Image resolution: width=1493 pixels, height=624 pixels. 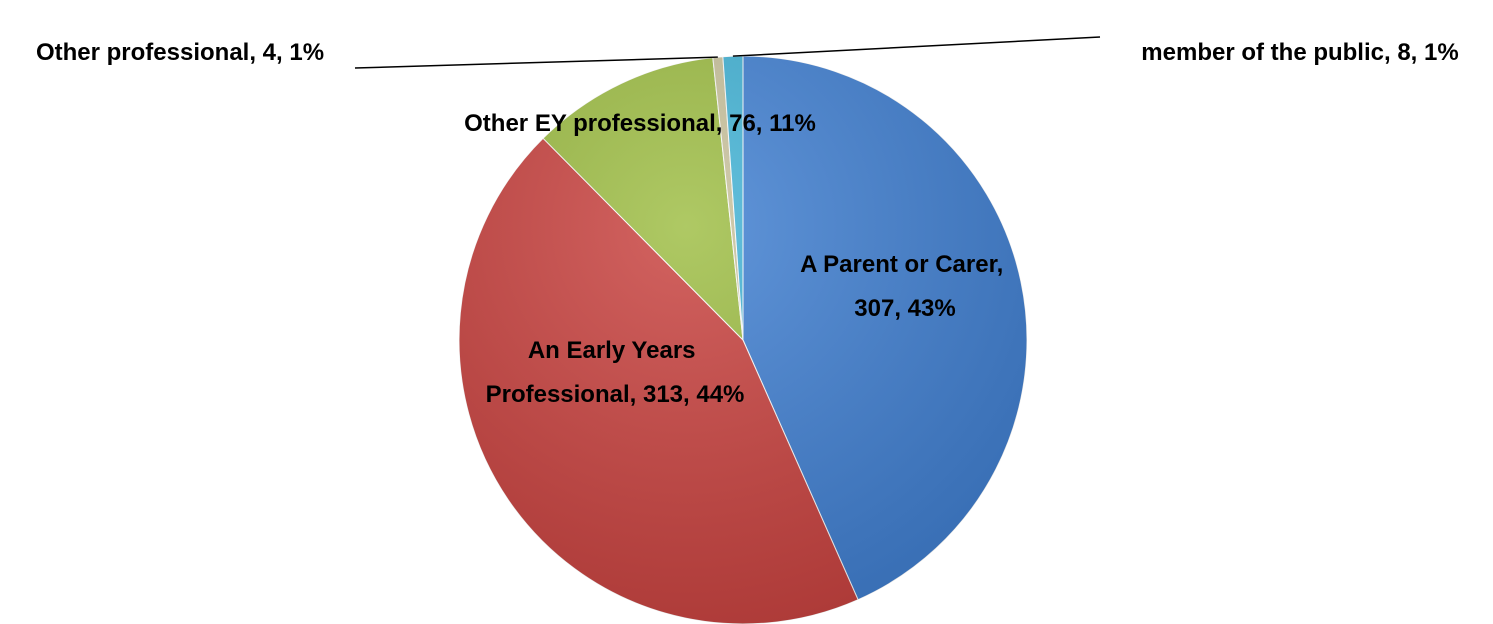 What do you see at coordinates (904, 308) in the screenshot?
I see `label-line: 307, 43%` at bounding box center [904, 308].